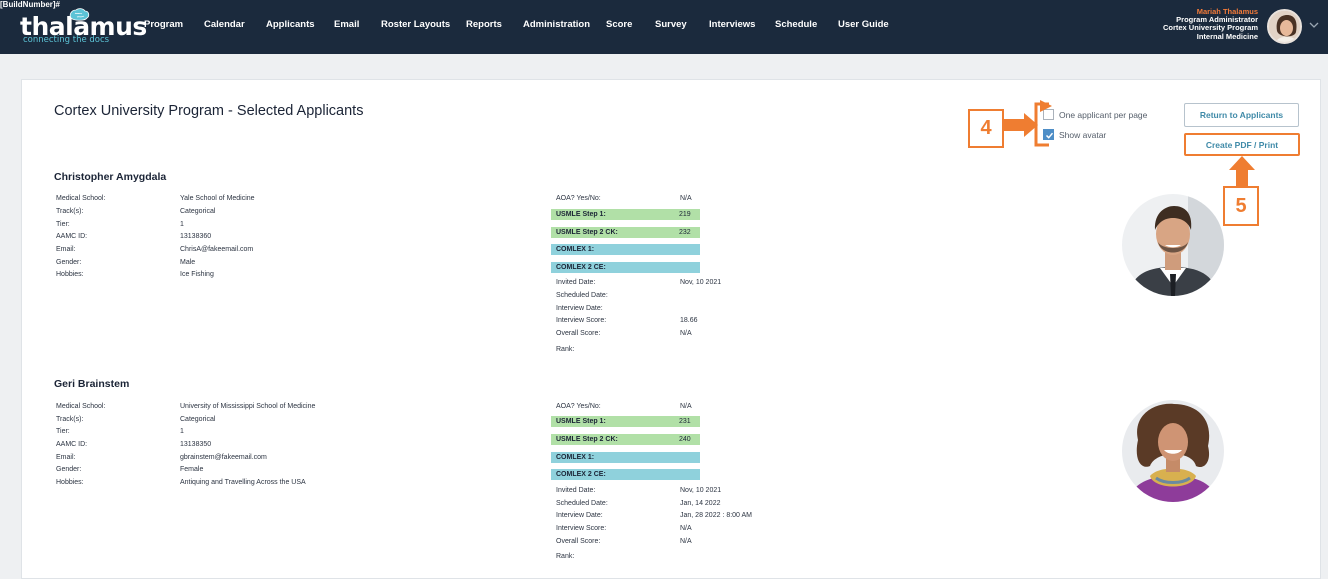  What do you see at coordinates (70, 274) in the screenshot?
I see `detail-label: Hobbies:` at bounding box center [70, 274].